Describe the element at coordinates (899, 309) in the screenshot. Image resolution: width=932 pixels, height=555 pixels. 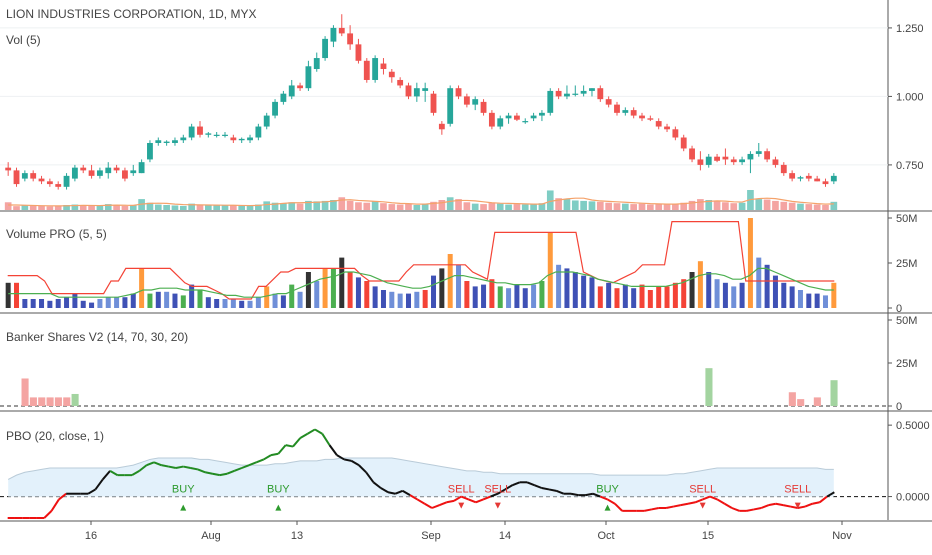
I see `pro-tick-label: 0` at that location.